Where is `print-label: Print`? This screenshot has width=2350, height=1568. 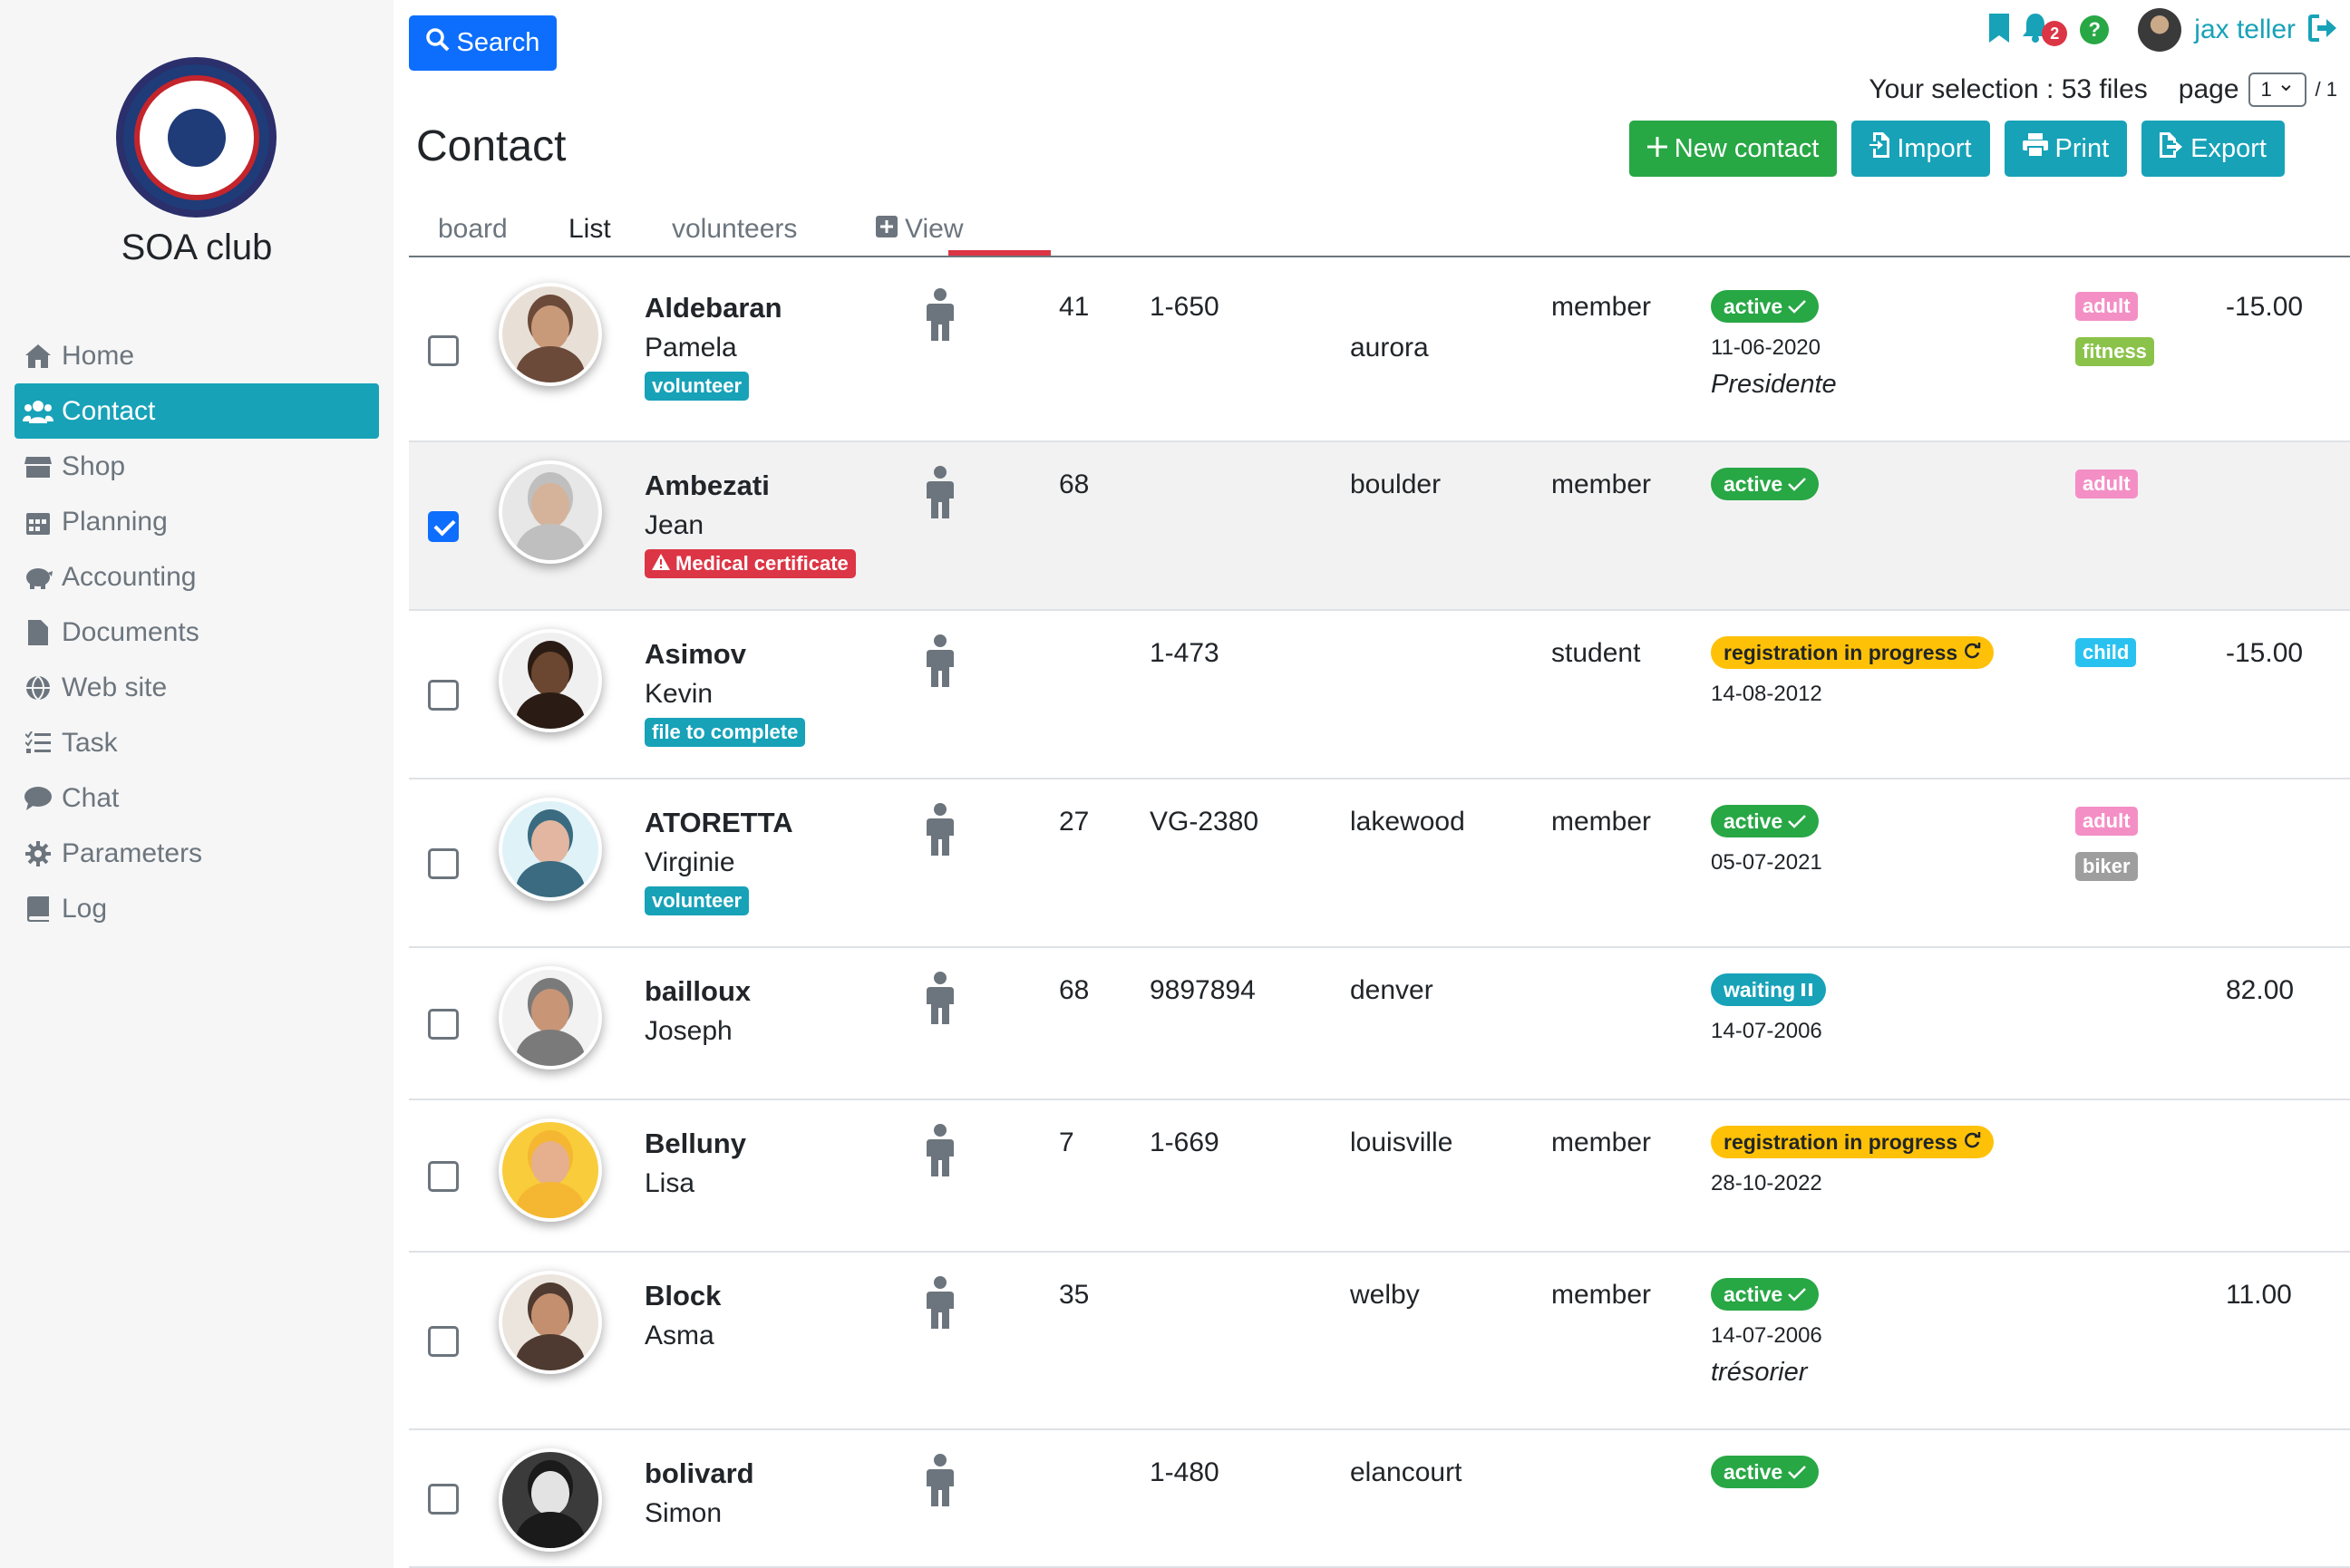
print-label: Print is located at coordinates (2082, 148).